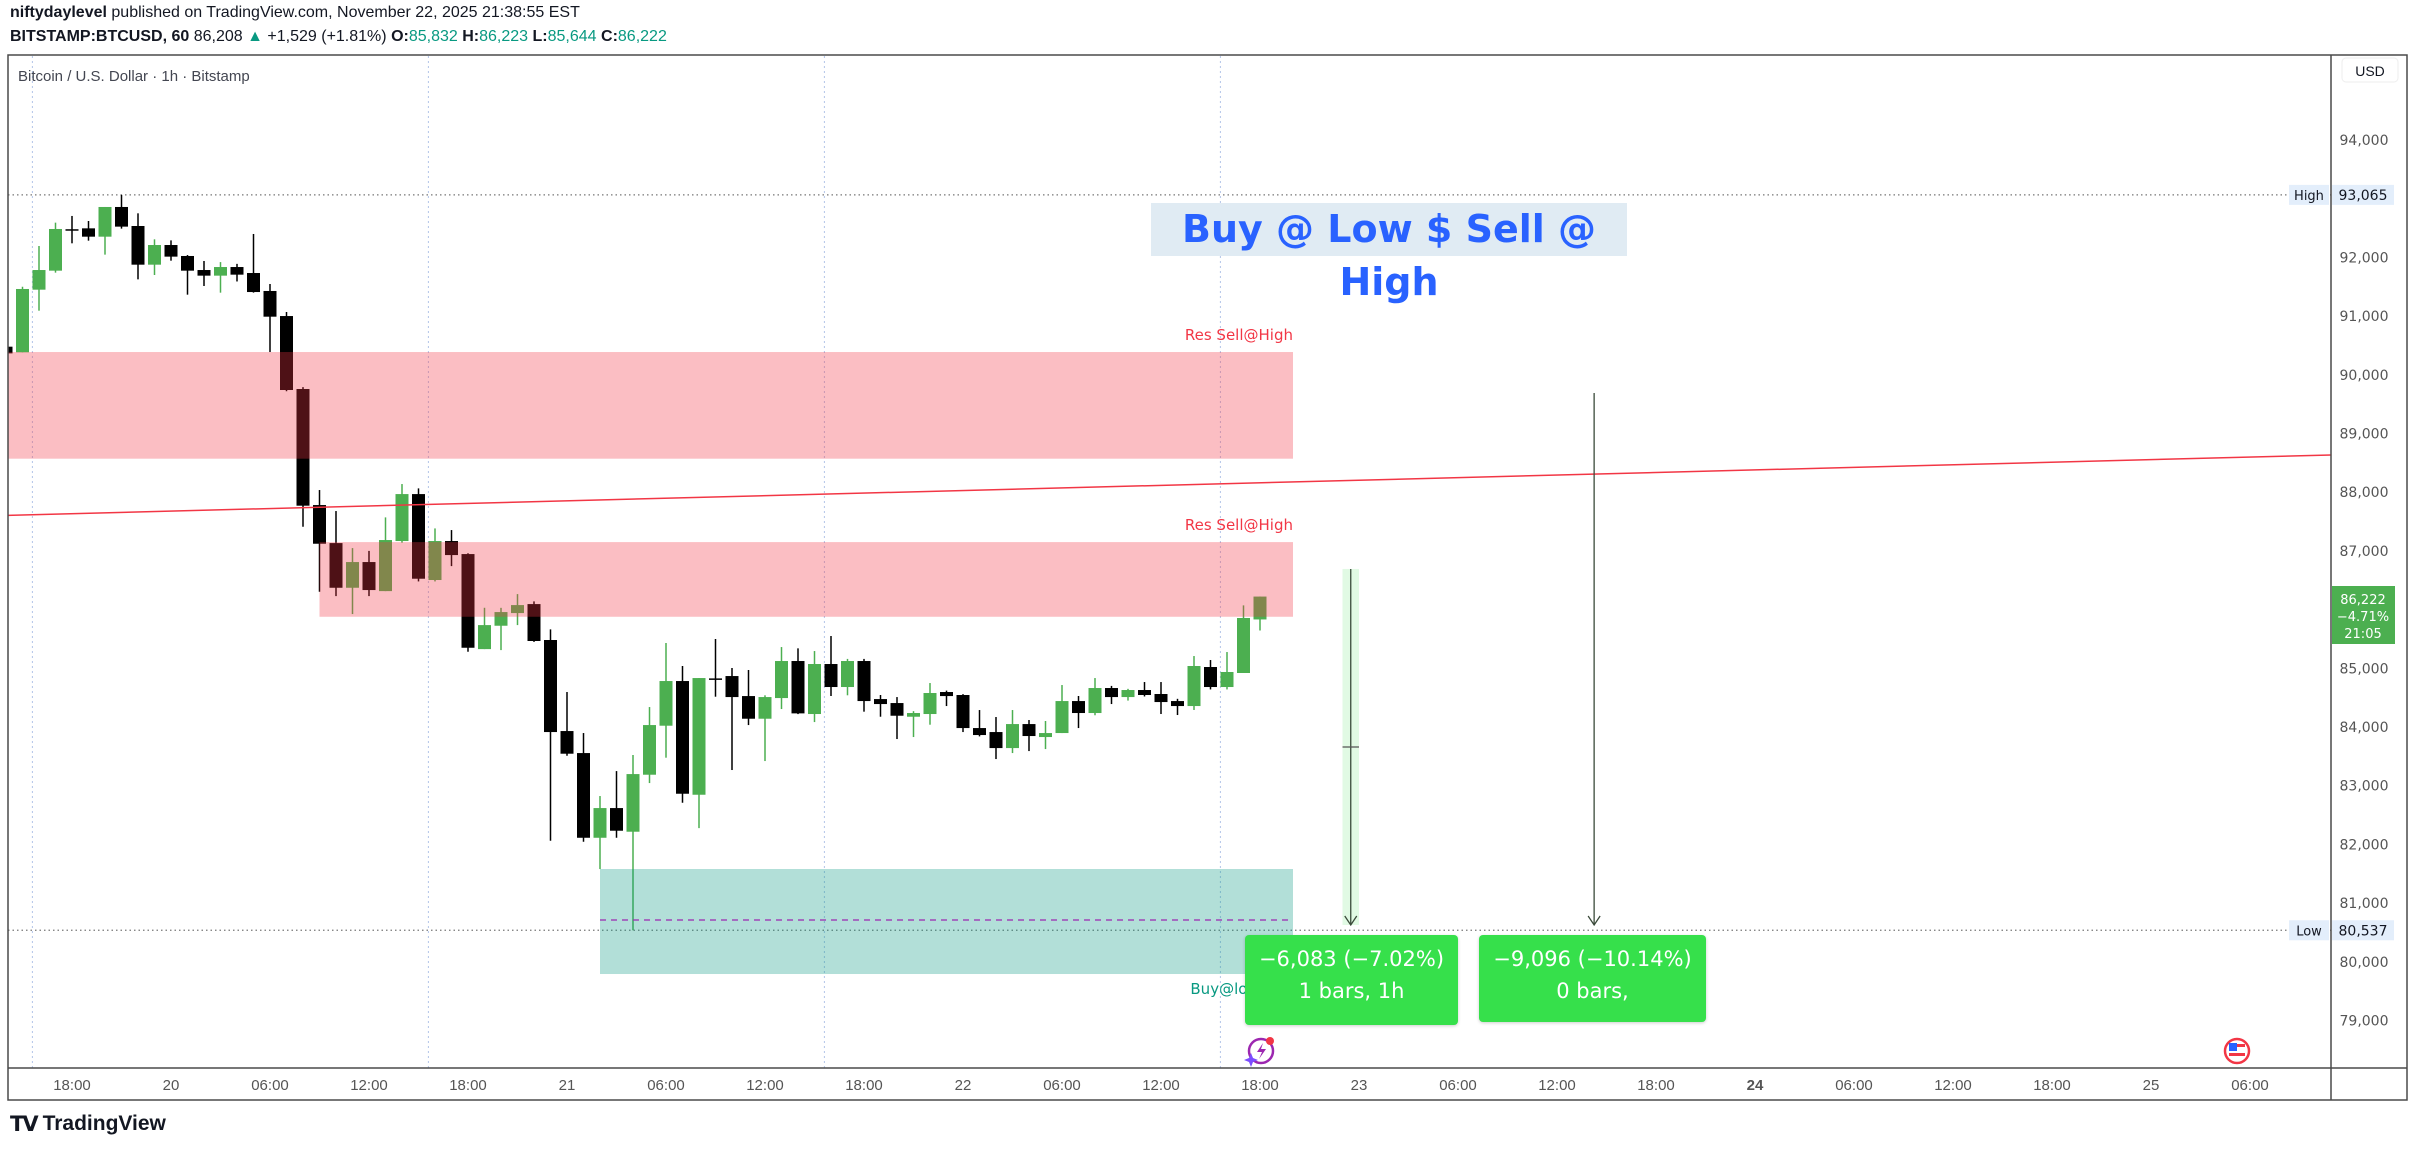 Image resolution: width=2416 pixels, height=1150 pixels. Describe the element at coordinates (1389, 253) in the screenshot. I see `banner-text: Buy @ Low $ Sell @ High` at that location.